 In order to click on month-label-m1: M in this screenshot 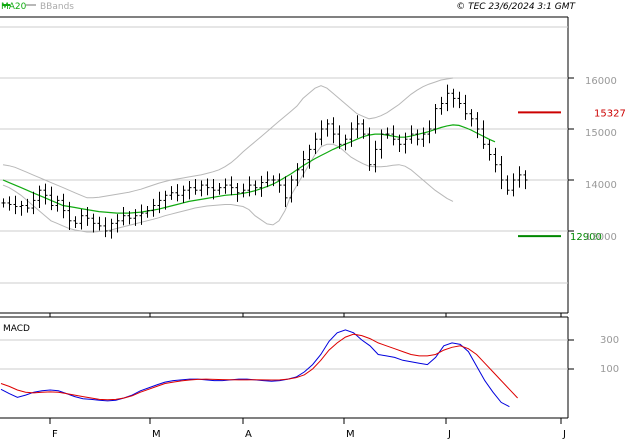, I will do `click(156, 434)`.